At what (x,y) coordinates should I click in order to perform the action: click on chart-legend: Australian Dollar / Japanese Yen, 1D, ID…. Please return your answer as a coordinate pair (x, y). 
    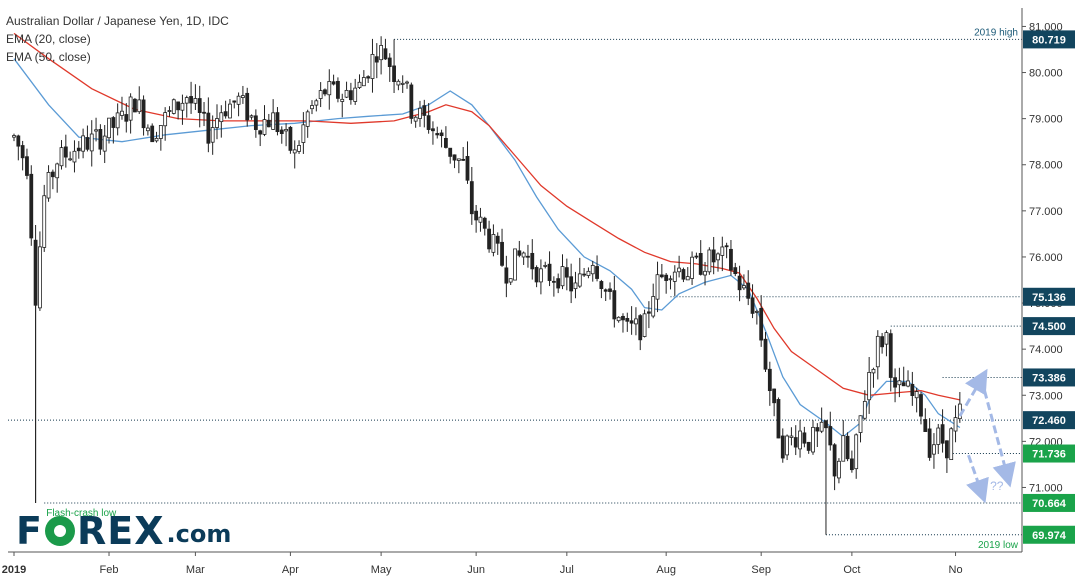
    Looking at the image, I should click on (117, 39).